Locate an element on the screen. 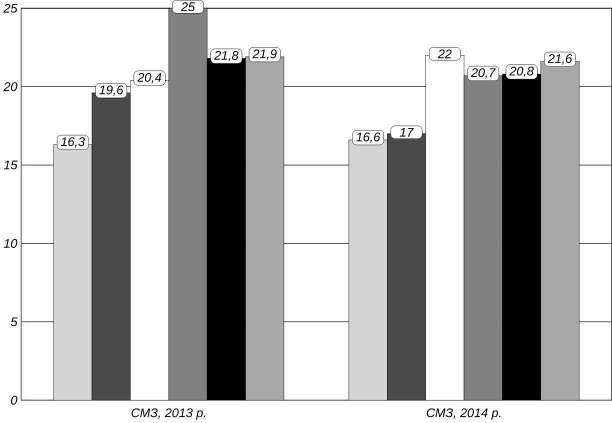 The image size is (612, 423). data-label: 22 is located at coordinates (445, 53).